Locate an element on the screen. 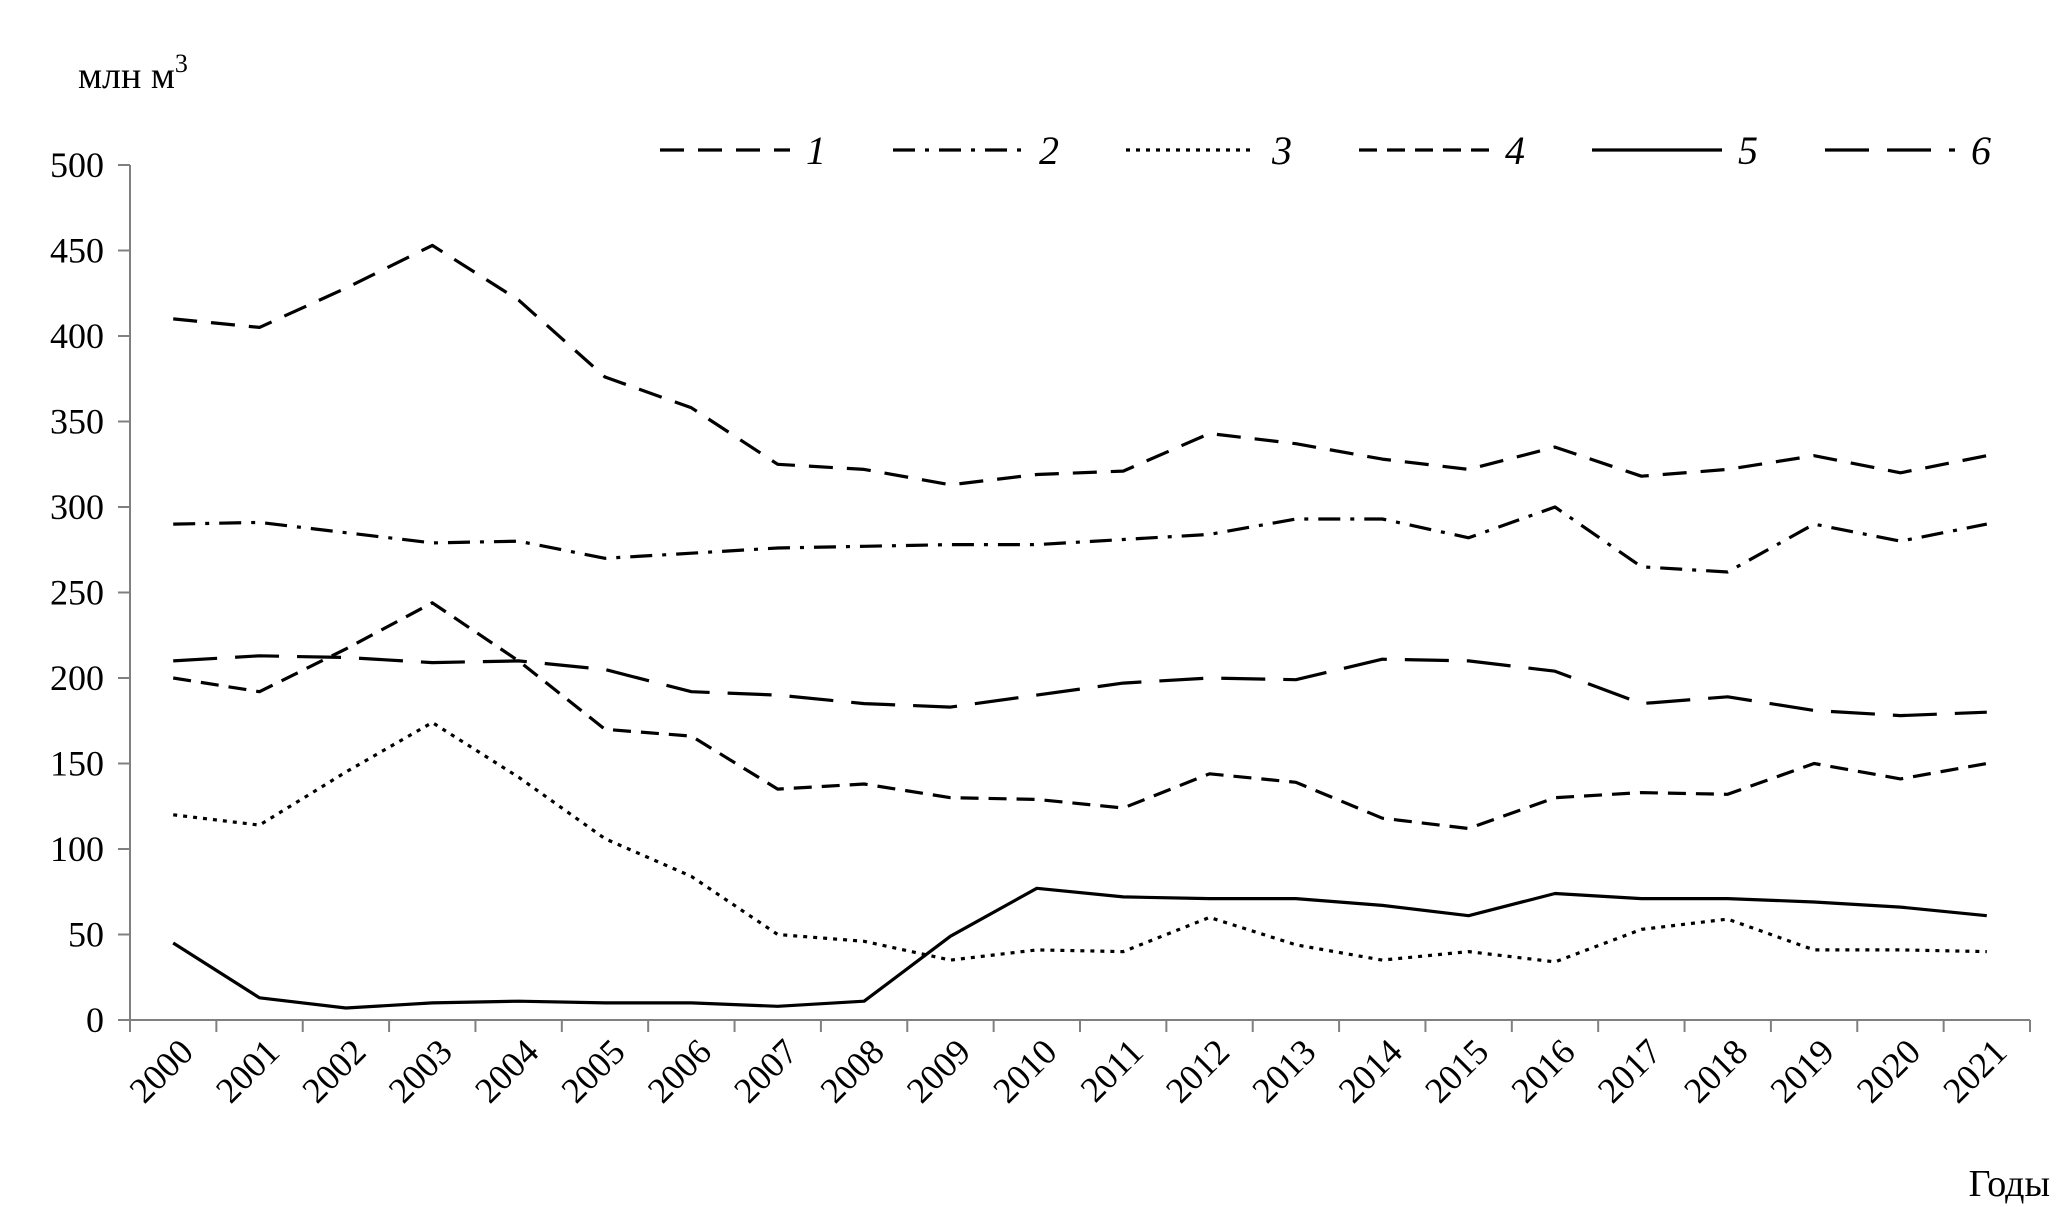 Image resolution: width=2067 pixels, height=1207 pixels. legend-label-4: 4 is located at coordinates (1515, 150).